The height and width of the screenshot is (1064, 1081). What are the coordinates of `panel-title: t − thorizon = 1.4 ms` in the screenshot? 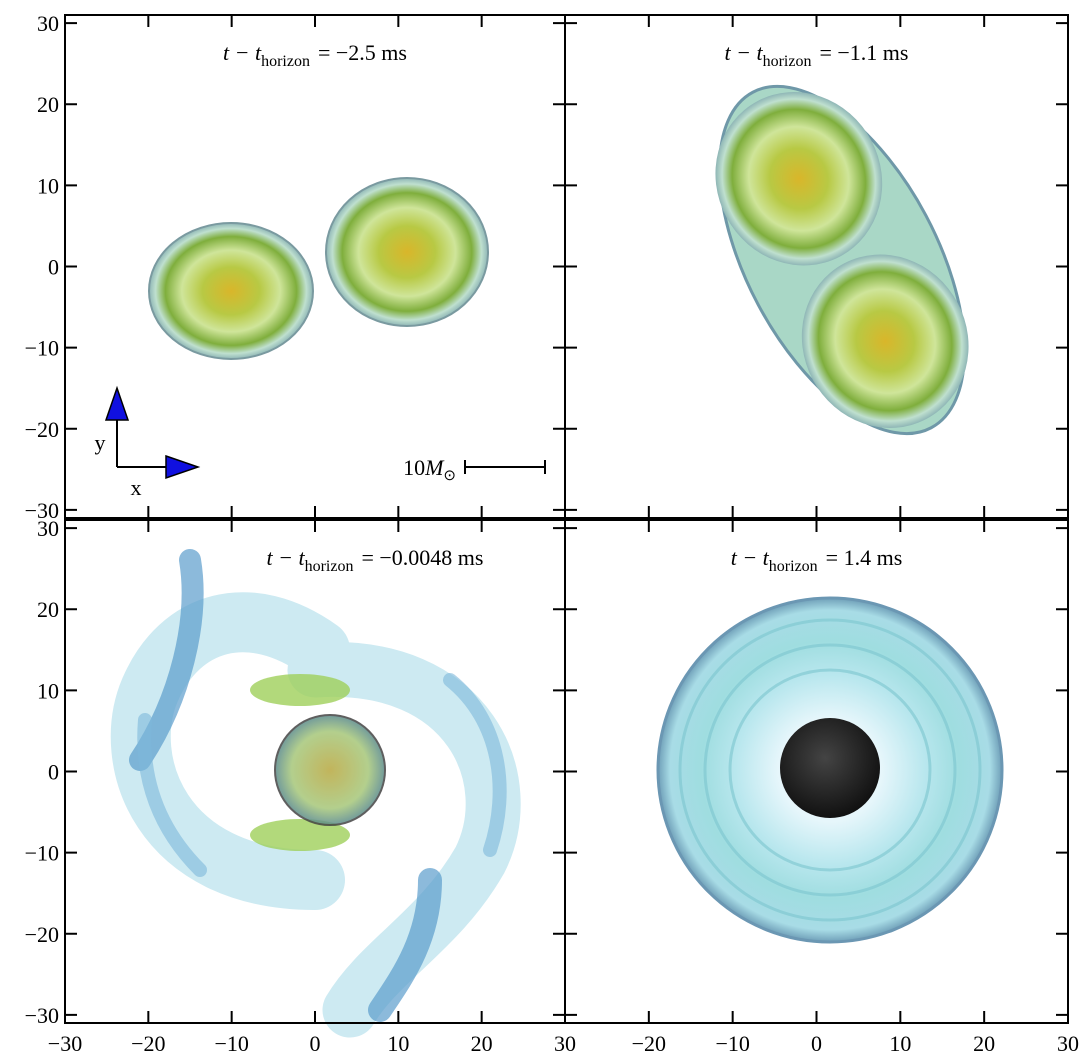 It's located at (817, 560).